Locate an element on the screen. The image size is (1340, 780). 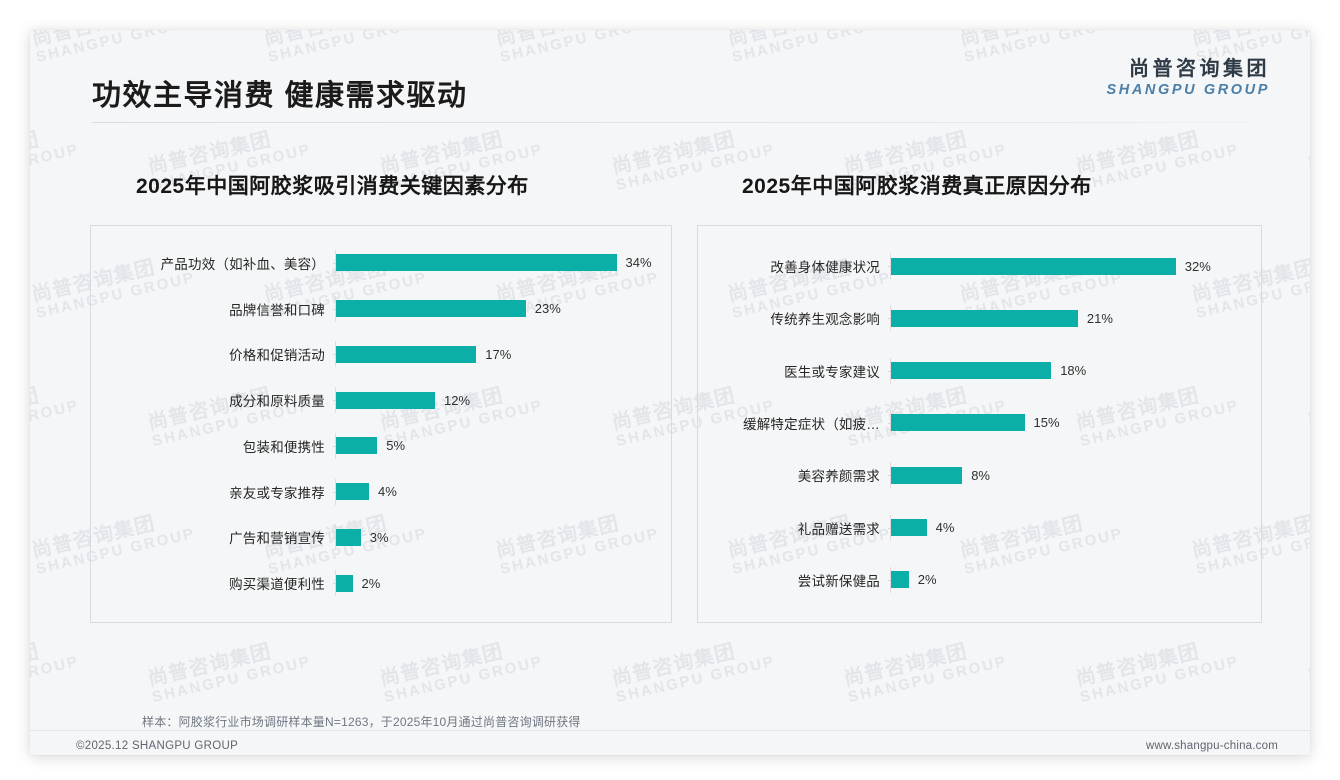
bar-row-label: 成分和原料质量 is located at coordinates (277, 402).